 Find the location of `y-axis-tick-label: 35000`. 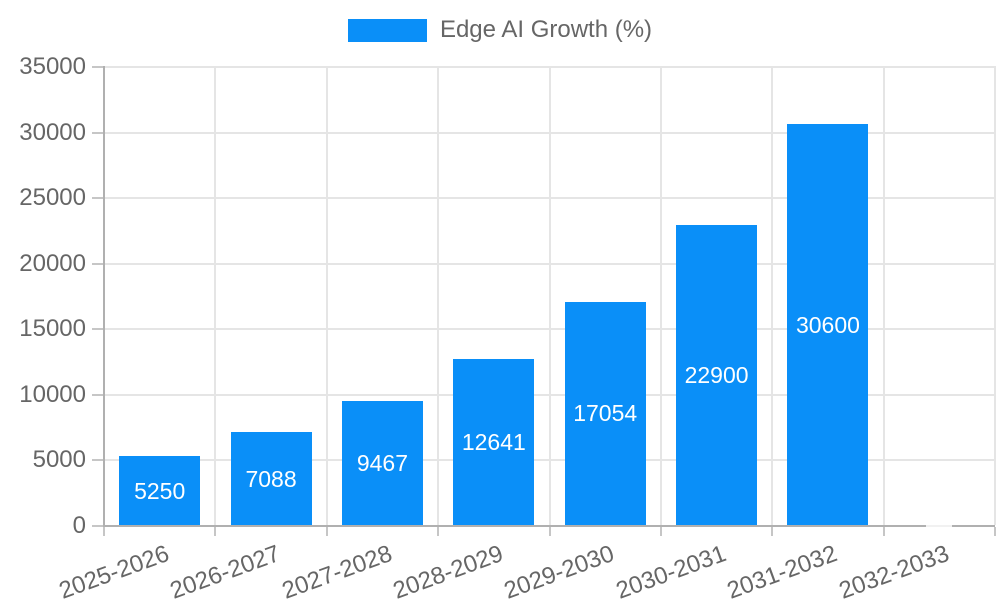

y-axis-tick-label: 35000 is located at coordinates (52, 66).